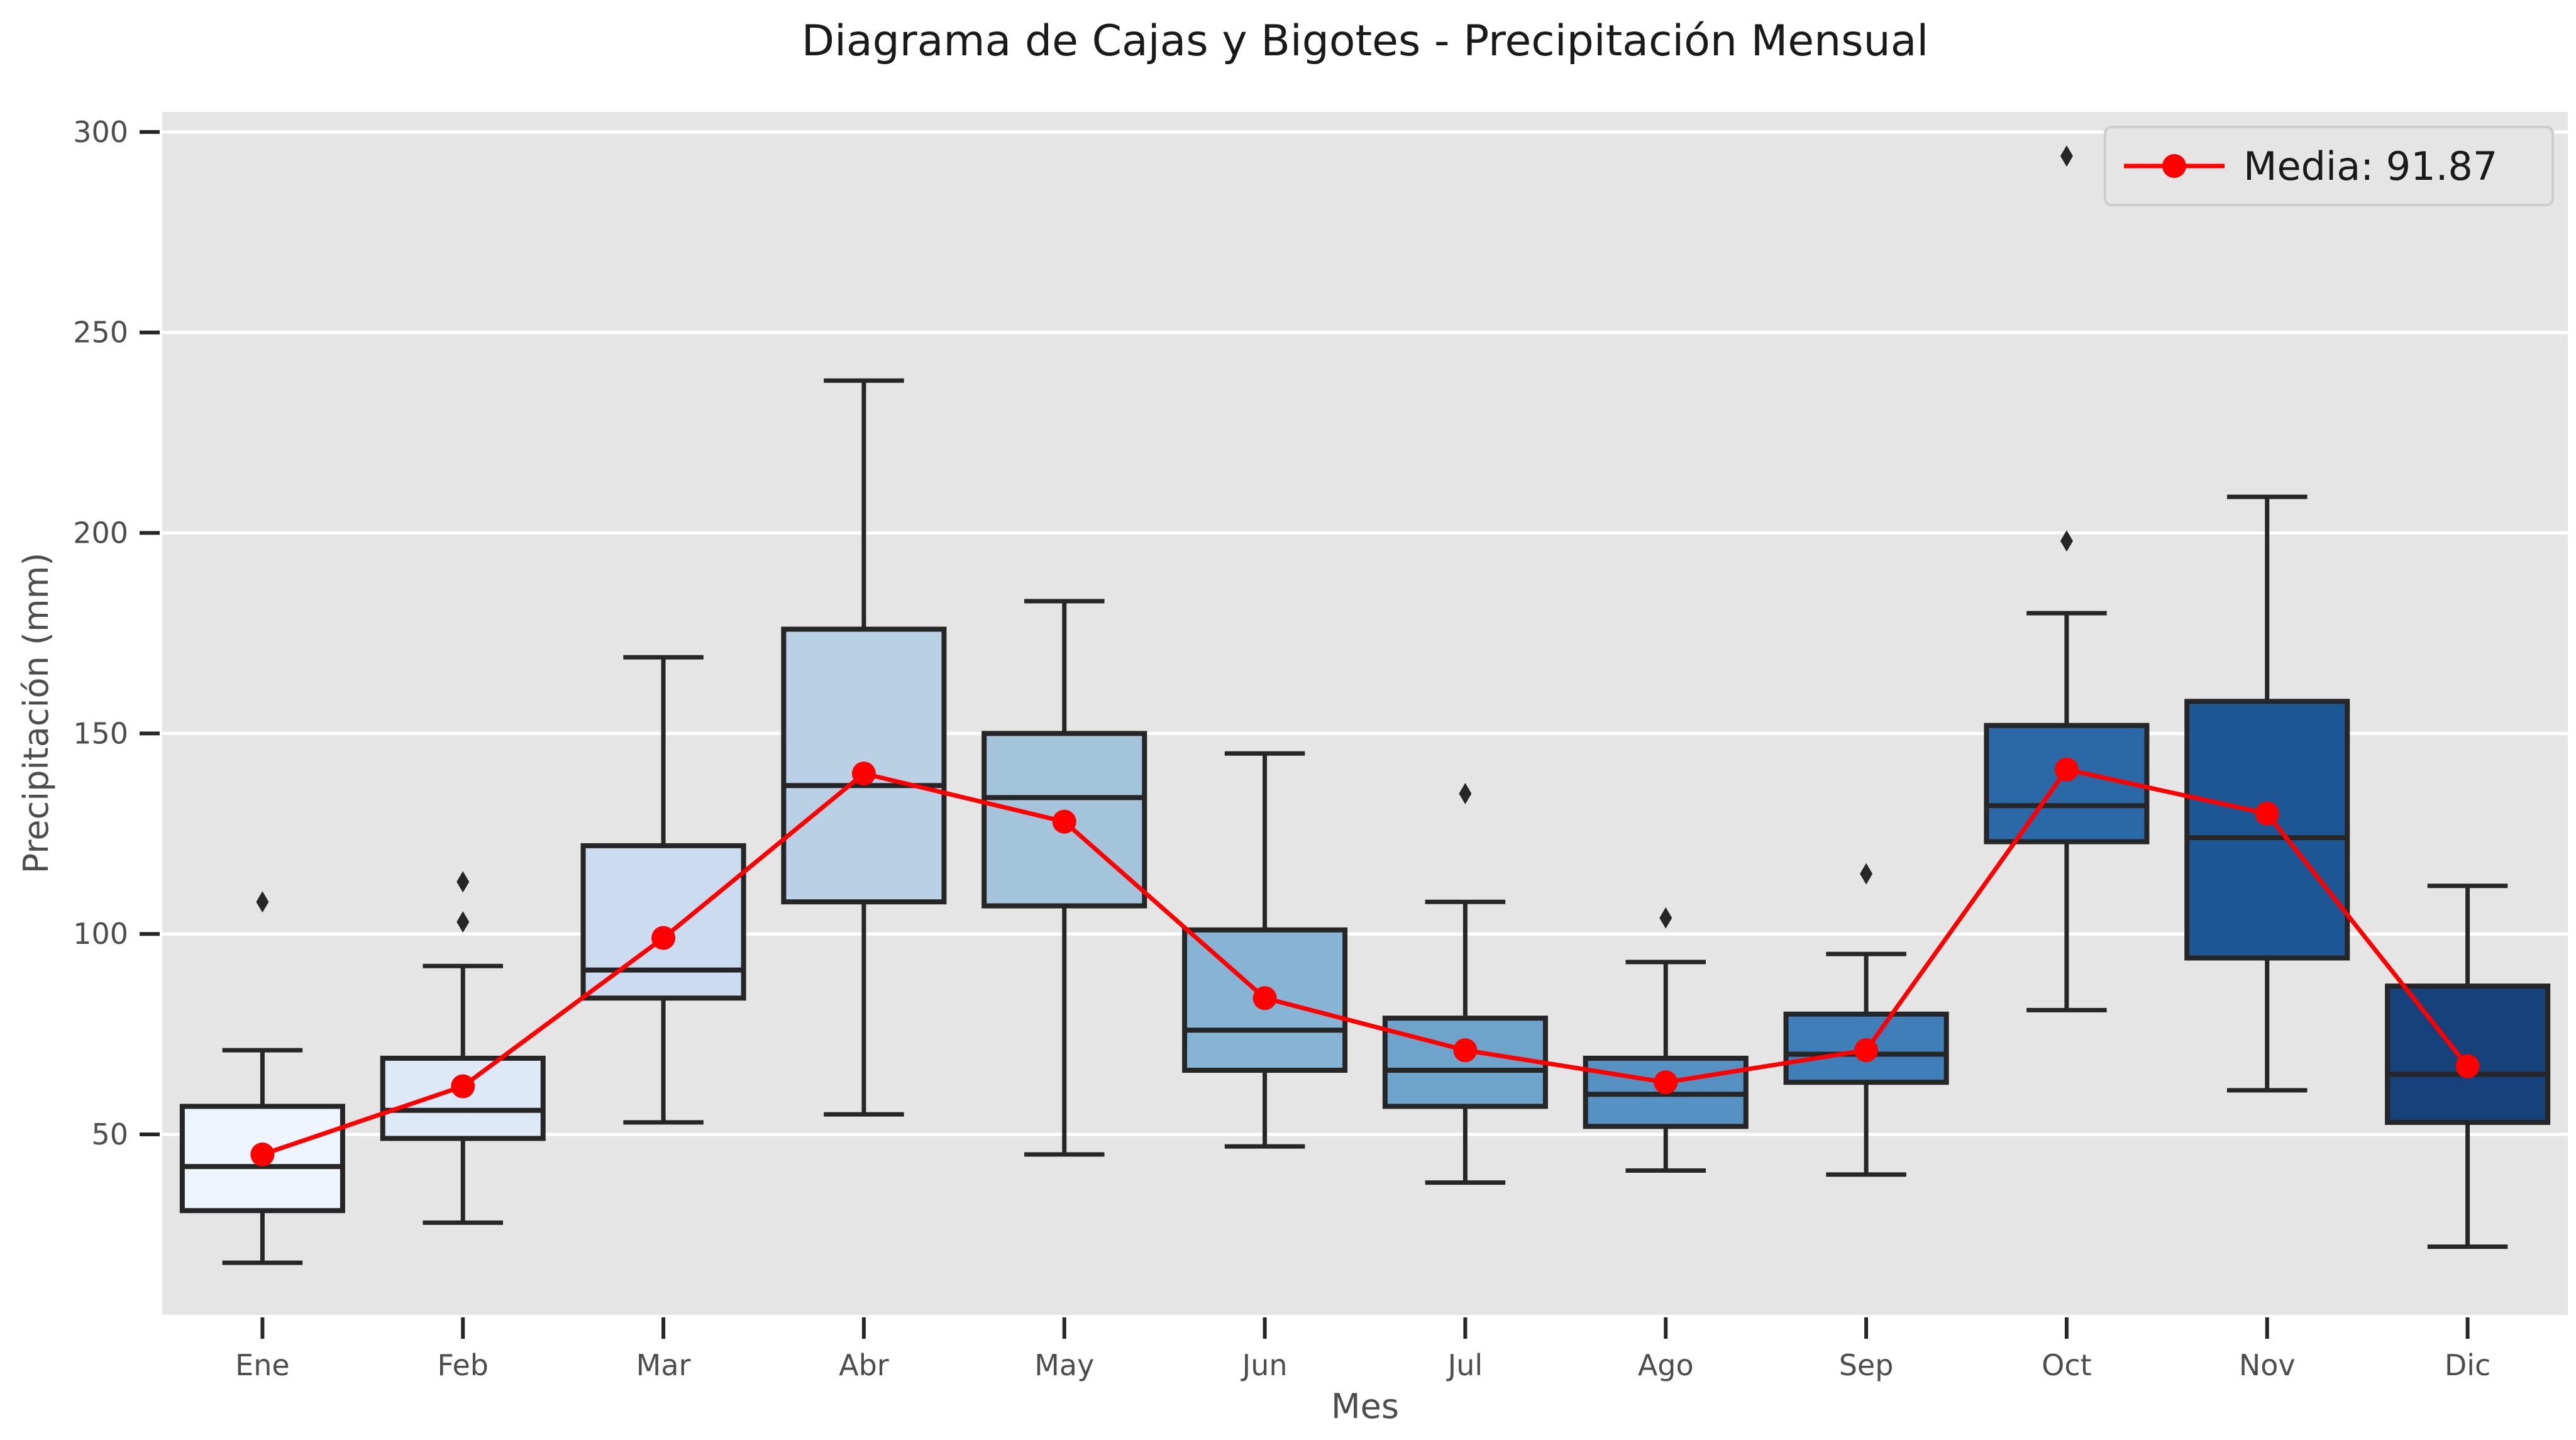 This screenshot has height=1440, width=2576. What do you see at coordinates (1464, 1365) in the screenshot?
I see `x-tick-label-Jul: Jul` at bounding box center [1464, 1365].